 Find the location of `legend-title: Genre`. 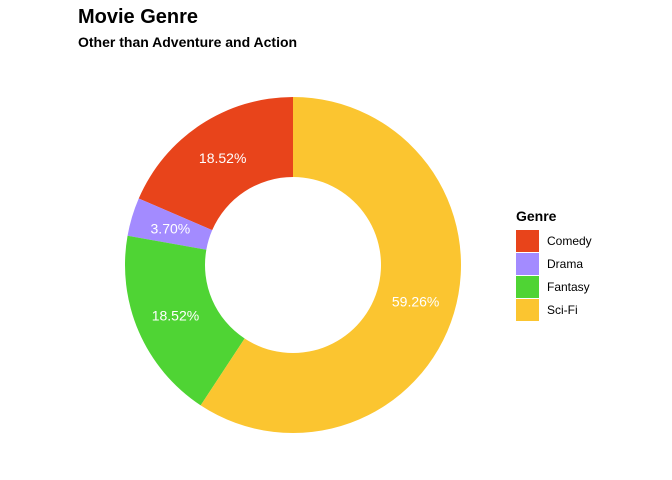

legend-title: Genre is located at coordinates (536, 216).